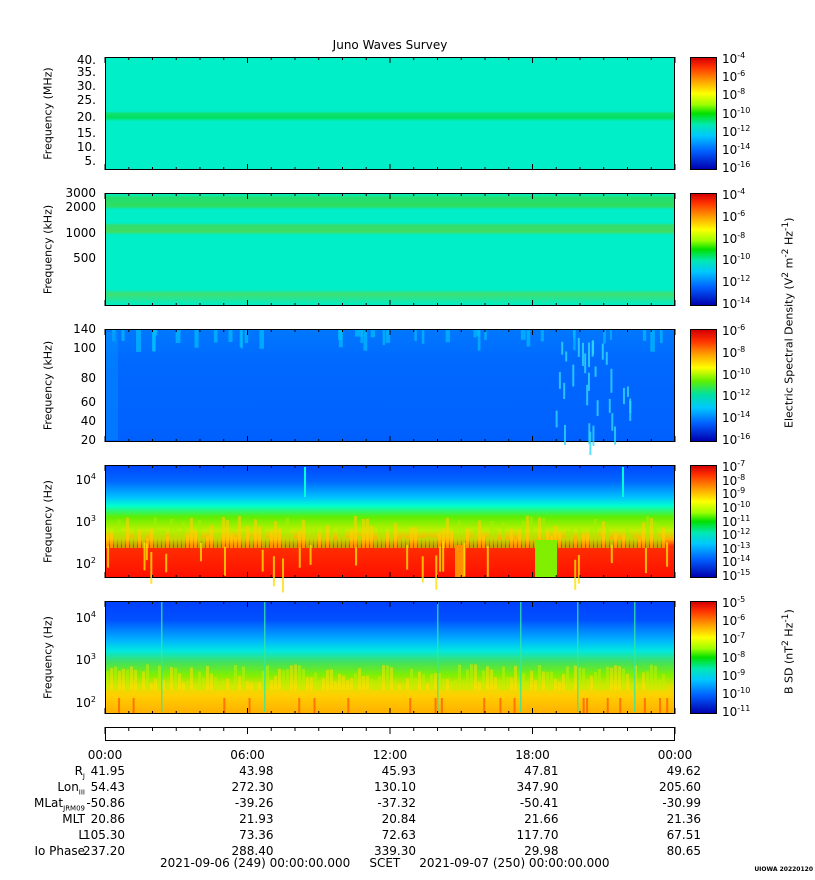 The height and width of the screenshot is (880, 815). What do you see at coordinates (71, 788) in the screenshot?
I see `ephemeris-label: LonIII` at bounding box center [71, 788].